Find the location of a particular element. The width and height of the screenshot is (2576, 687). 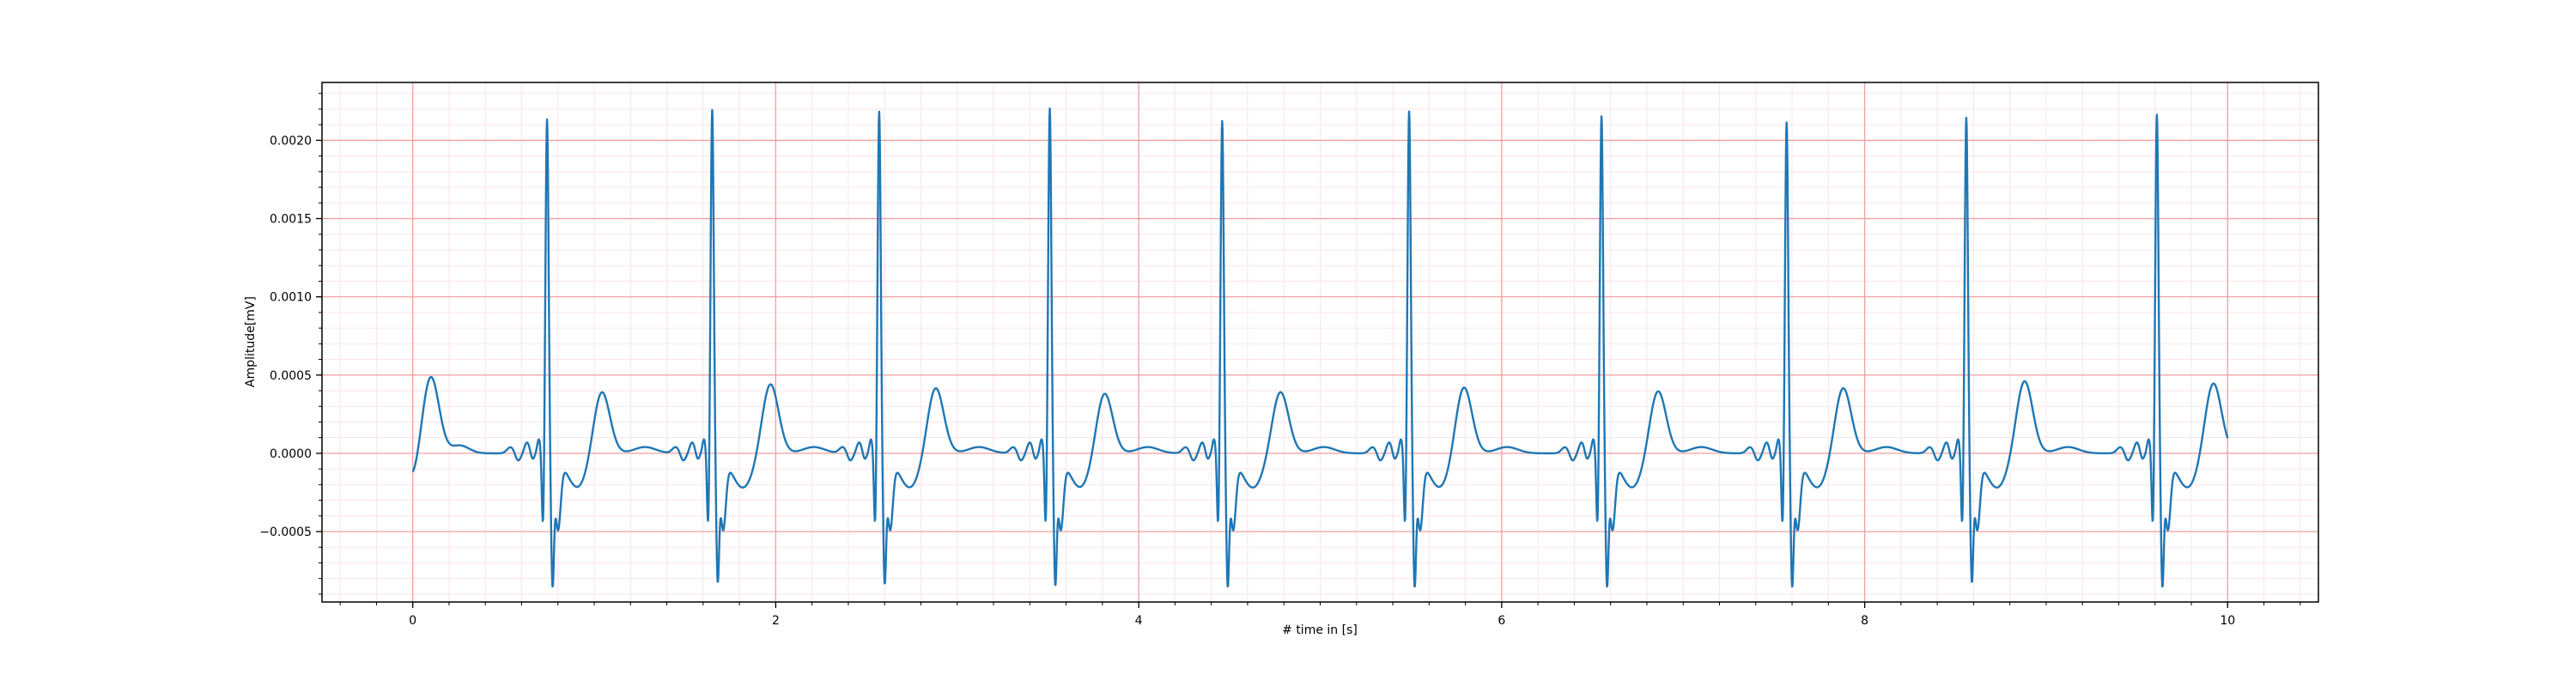

y-tick-label: 0.0020 is located at coordinates (291, 141).